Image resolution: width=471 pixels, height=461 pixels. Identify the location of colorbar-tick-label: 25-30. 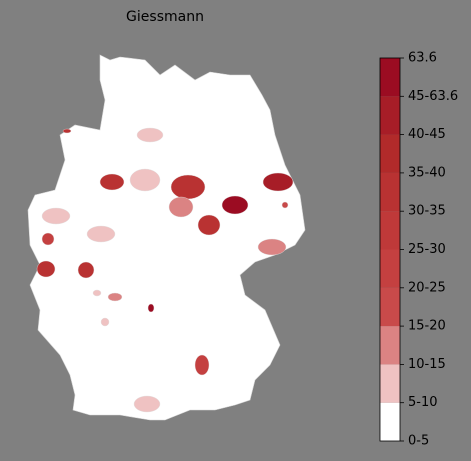
(427, 249).